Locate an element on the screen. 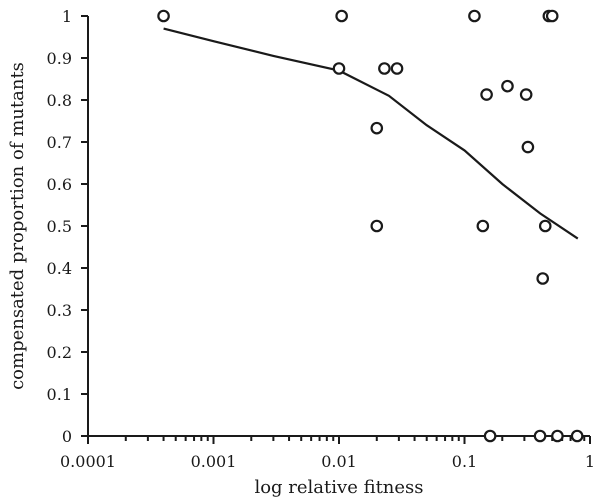  x-tick-label: 0.0001 is located at coordinates (88, 461).